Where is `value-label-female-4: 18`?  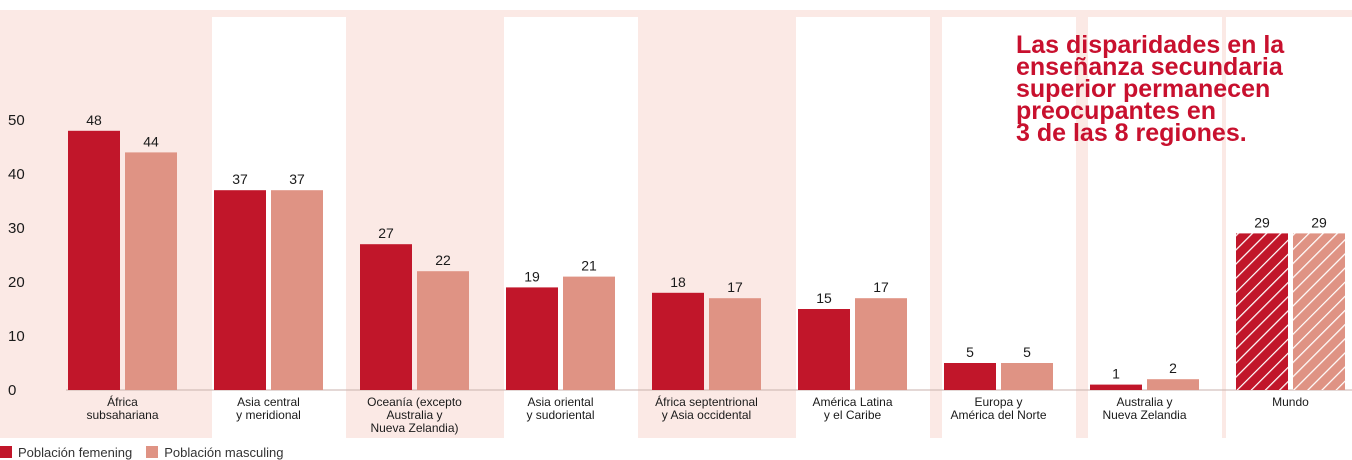 value-label-female-4: 18 is located at coordinates (678, 282).